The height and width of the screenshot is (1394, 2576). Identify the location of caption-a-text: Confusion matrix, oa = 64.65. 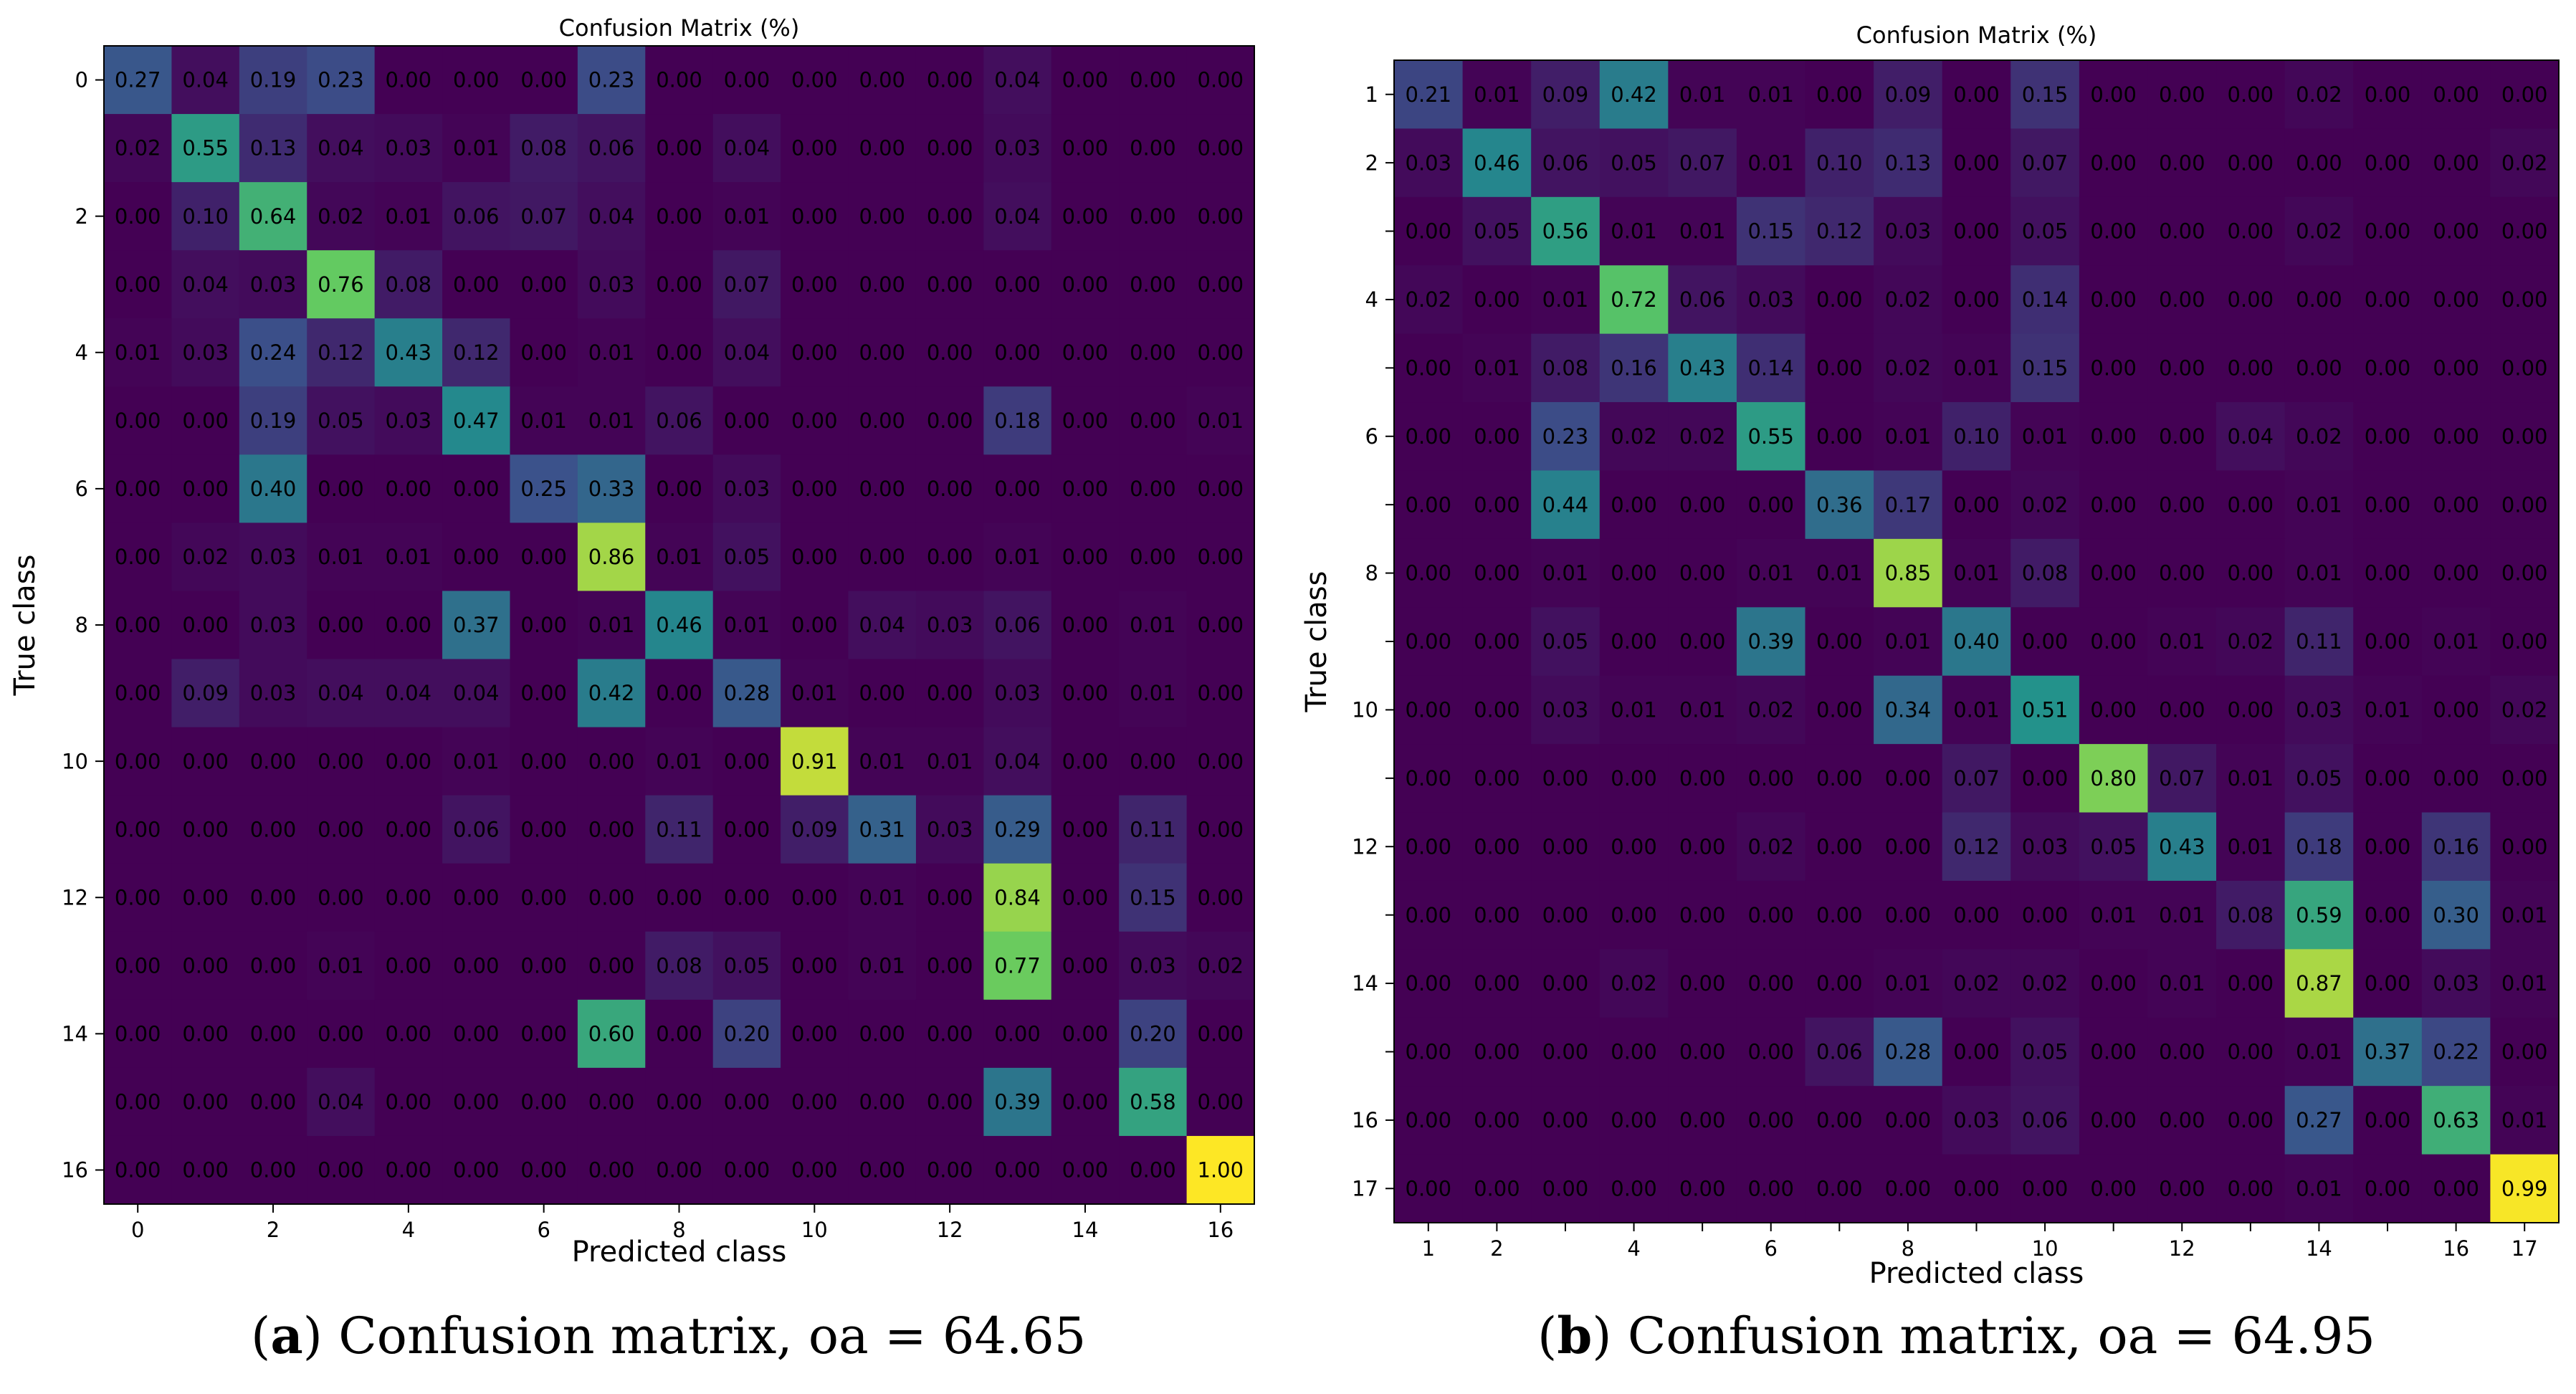
(712, 1336).